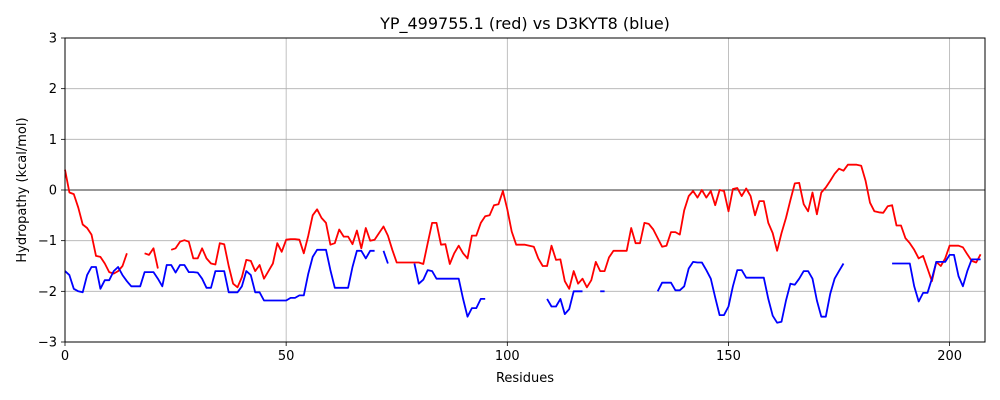  What do you see at coordinates (53, 89) in the screenshot?
I see `y-tick-label: 2` at bounding box center [53, 89].